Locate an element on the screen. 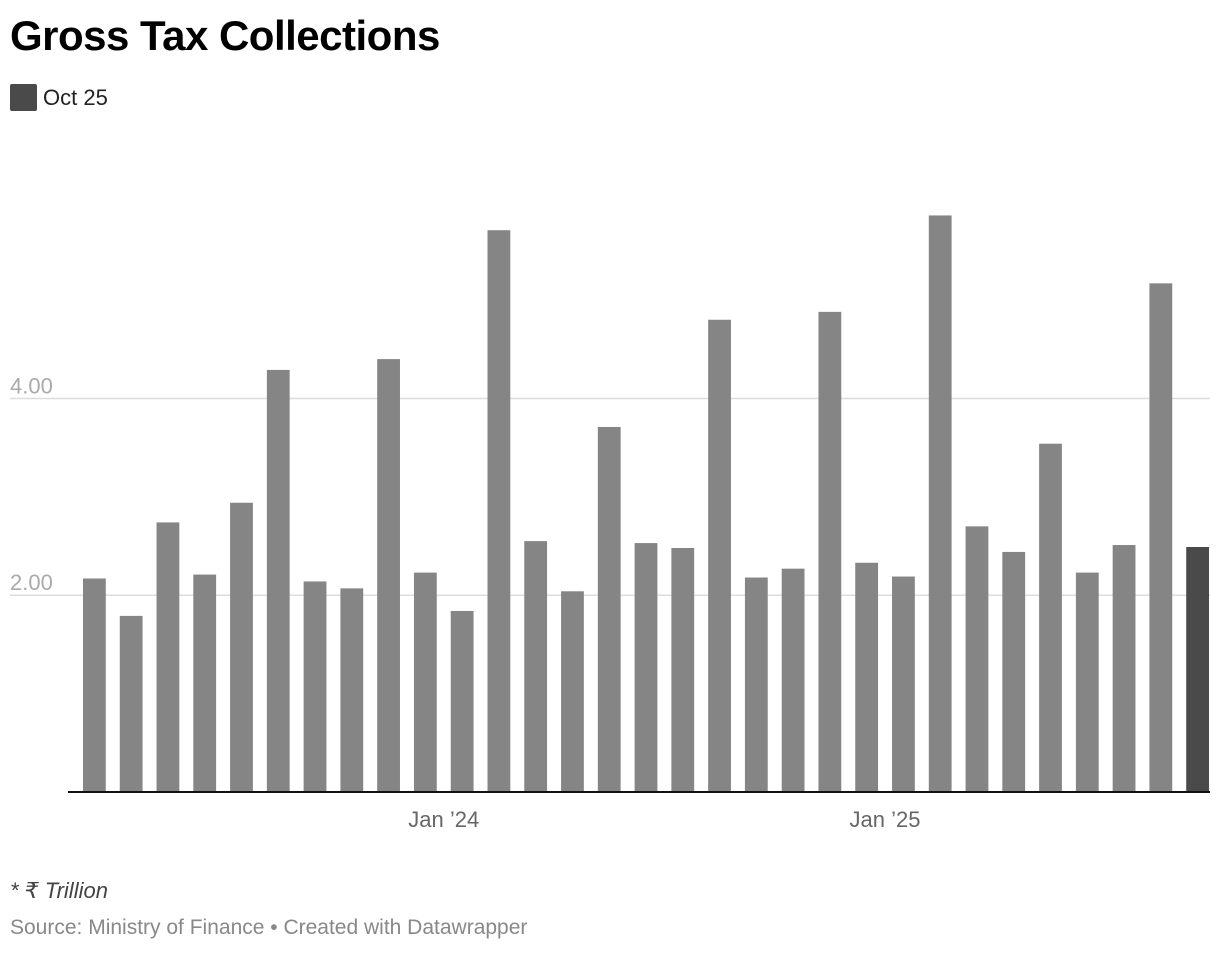  y-tick-label: 4.00 is located at coordinates (31, 385).